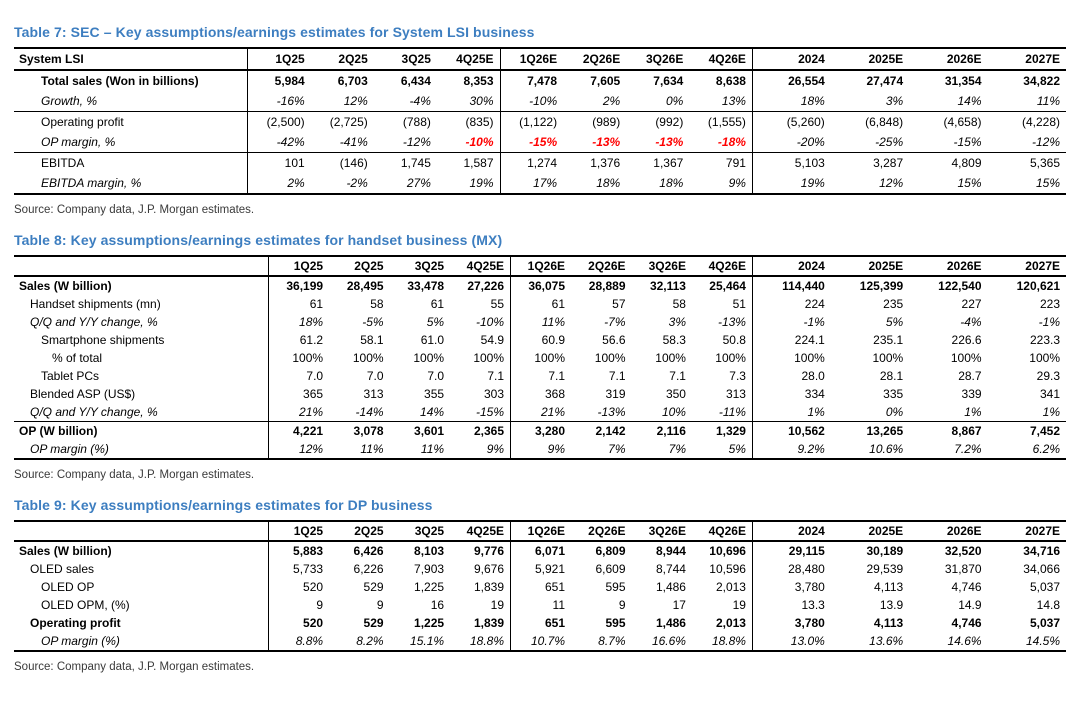 The image size is (1080, 728). What do you see at coordinates (870, 101) in the screenshot?
I see `cell-value: 3%` at bounding box center [870, 101].